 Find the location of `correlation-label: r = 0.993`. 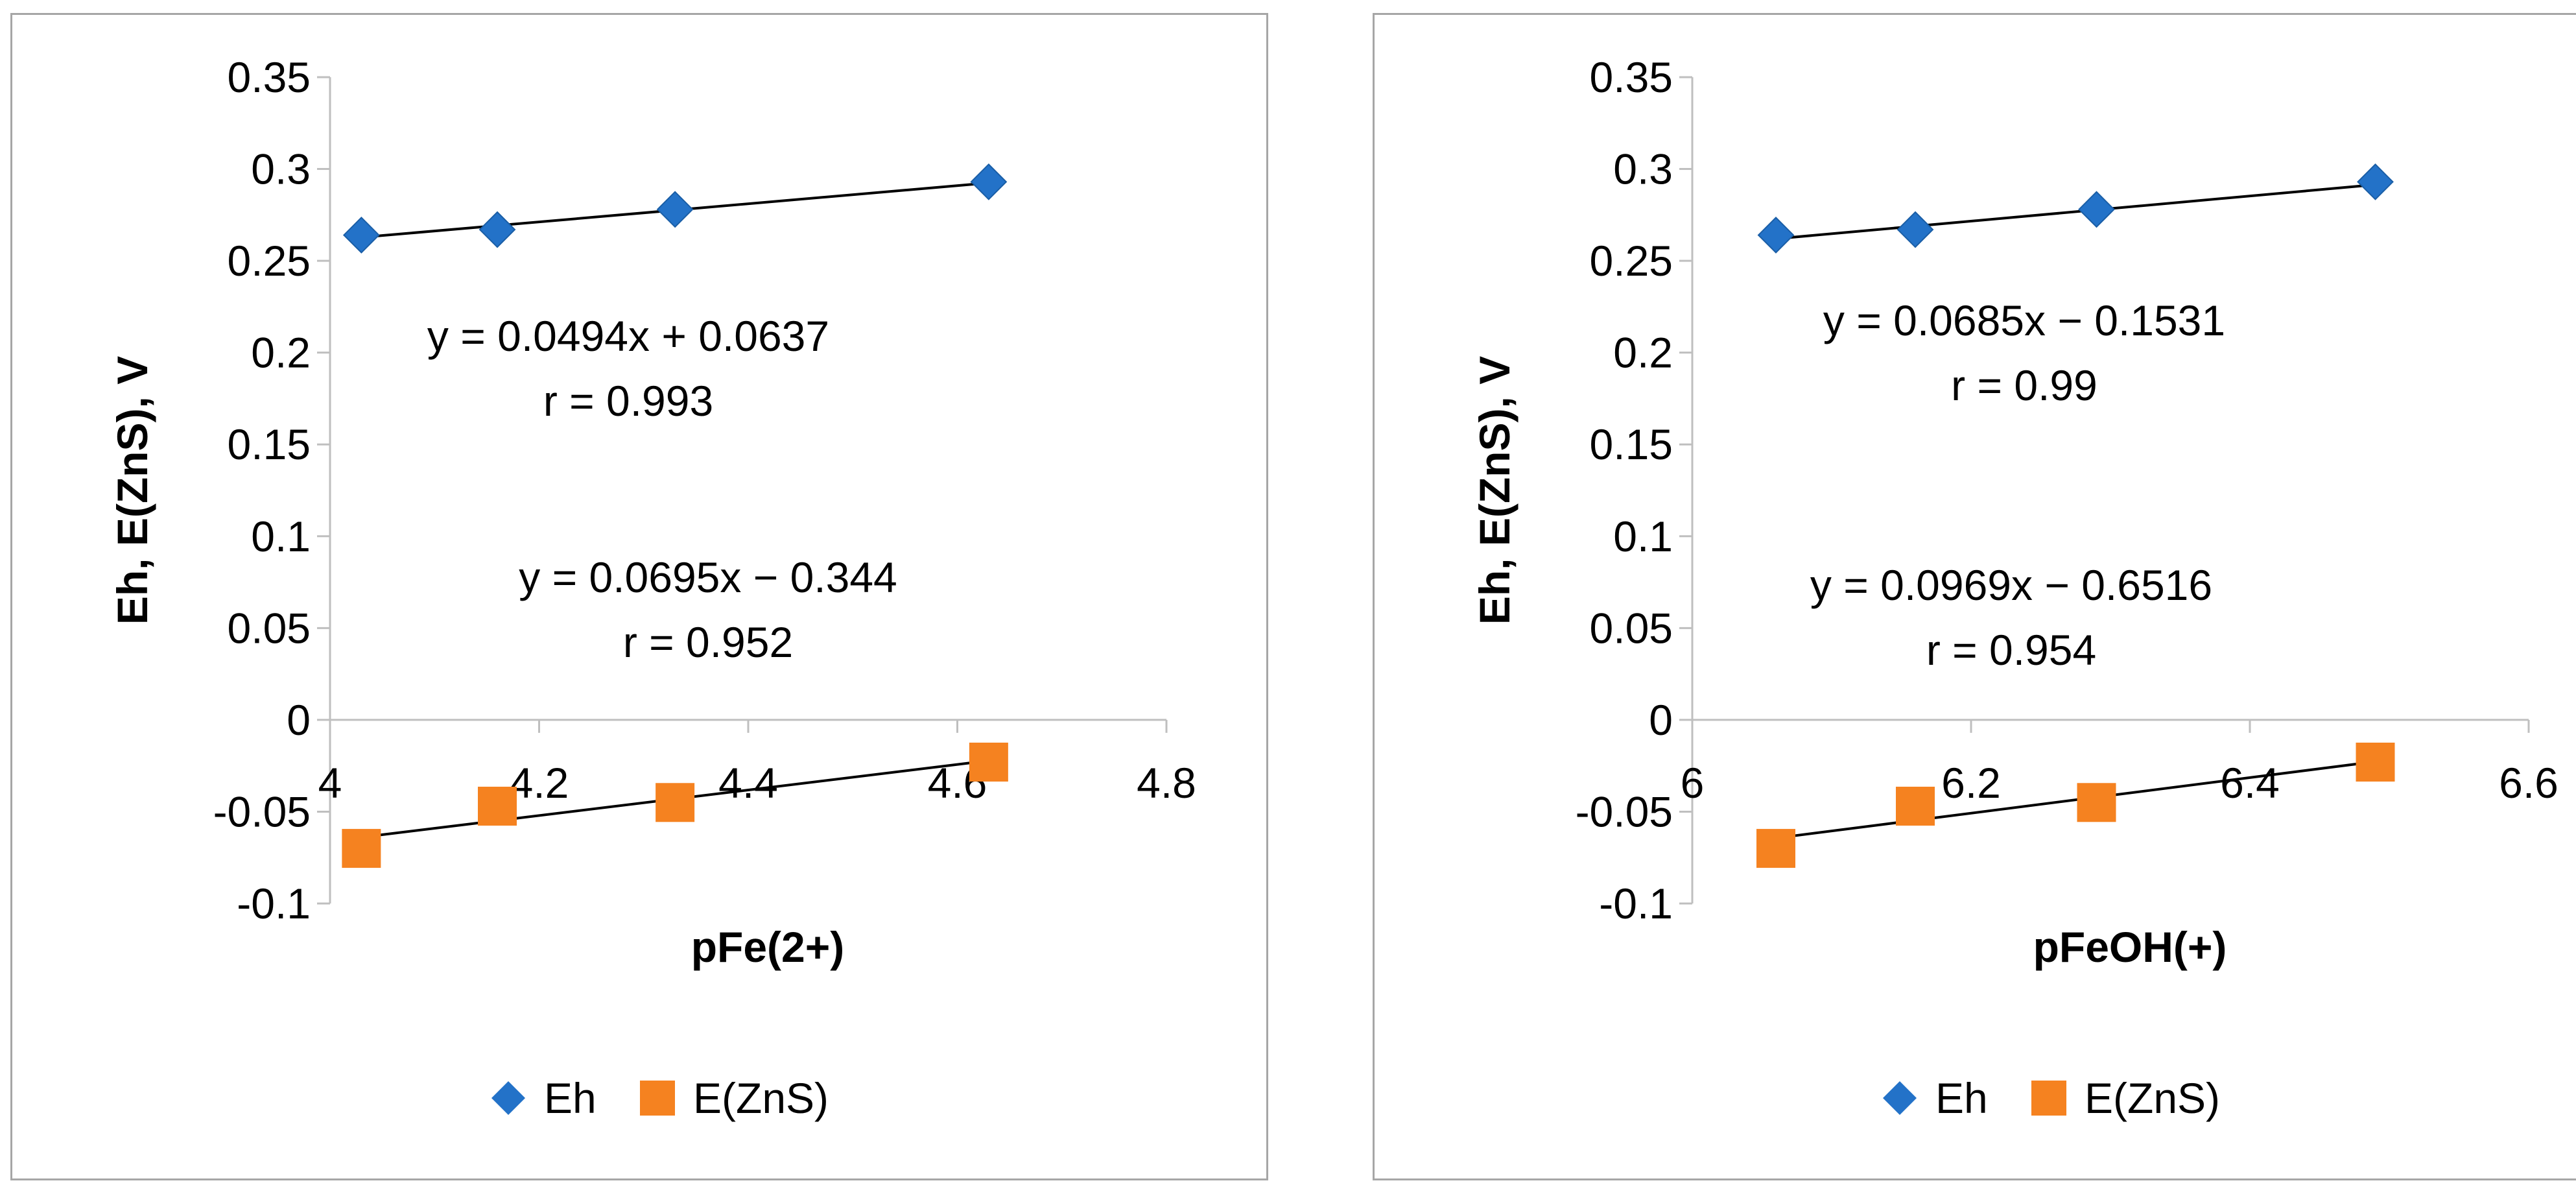

correlation-label: r = 0.993 is located at coordinates (628, 401).